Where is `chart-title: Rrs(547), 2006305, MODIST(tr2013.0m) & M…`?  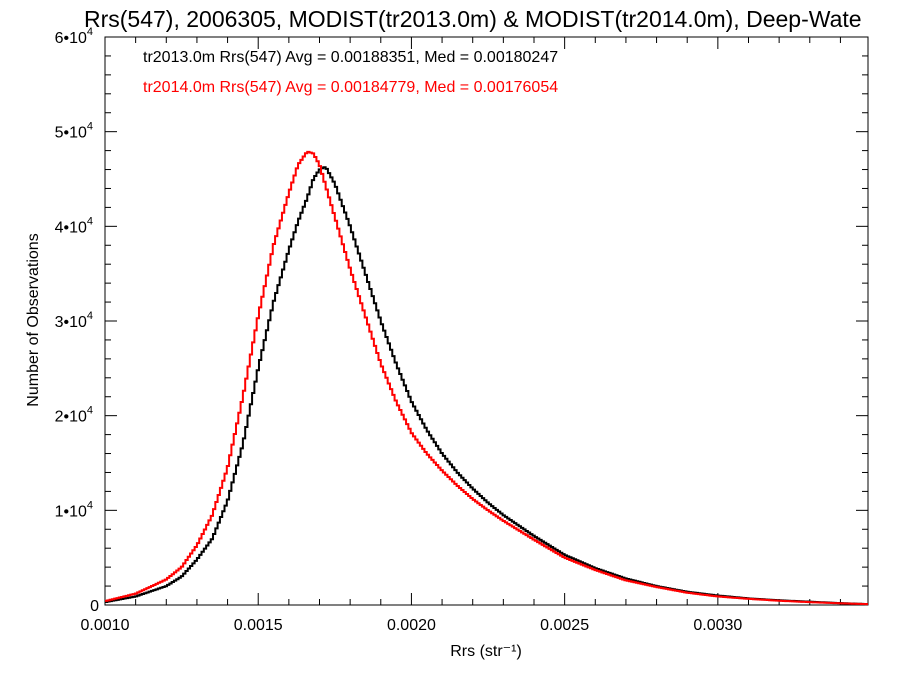
chart-title: Rrs(547), 2006305, MODIST(tr2013.0m) & M… is located at coordinates (473, 19).